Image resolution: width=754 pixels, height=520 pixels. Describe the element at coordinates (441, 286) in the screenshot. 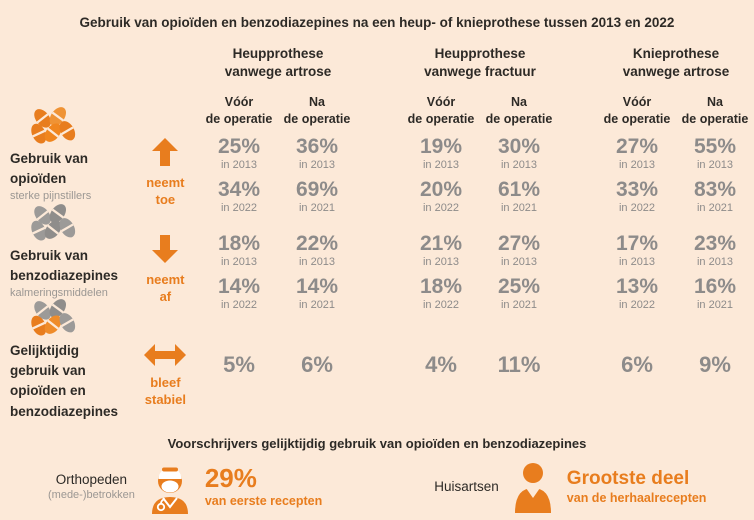

I see `value-bottom: 18%` at that location.